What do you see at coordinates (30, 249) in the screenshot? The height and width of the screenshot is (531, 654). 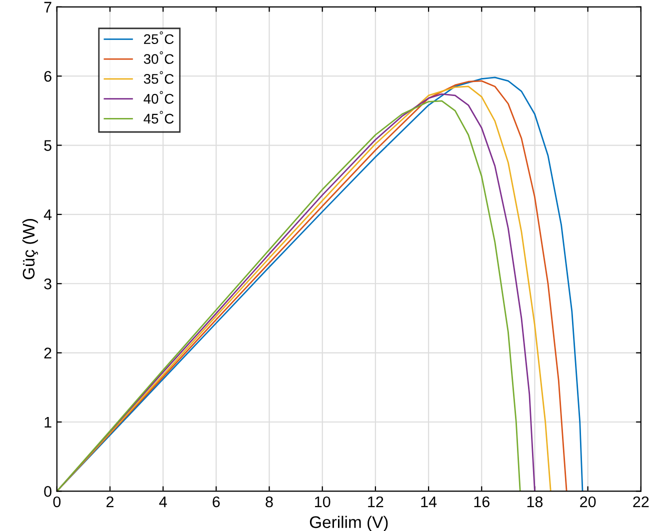 I see `y-axis-title: Güç (W)` at bounding box center [30, 249].